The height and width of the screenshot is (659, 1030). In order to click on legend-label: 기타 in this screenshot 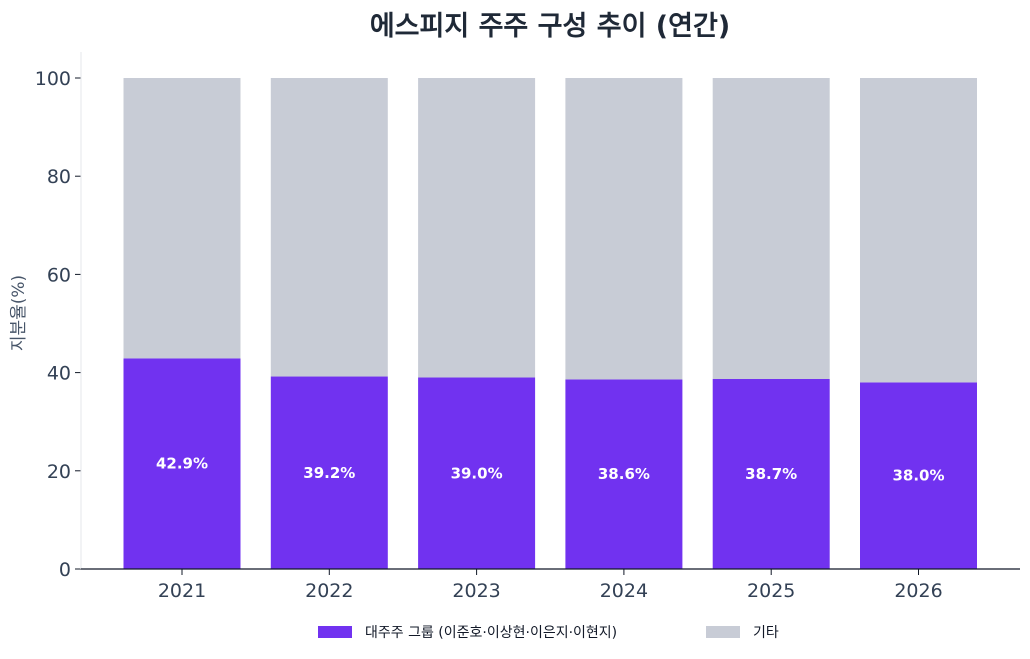, I will do `click(766, 633)`.